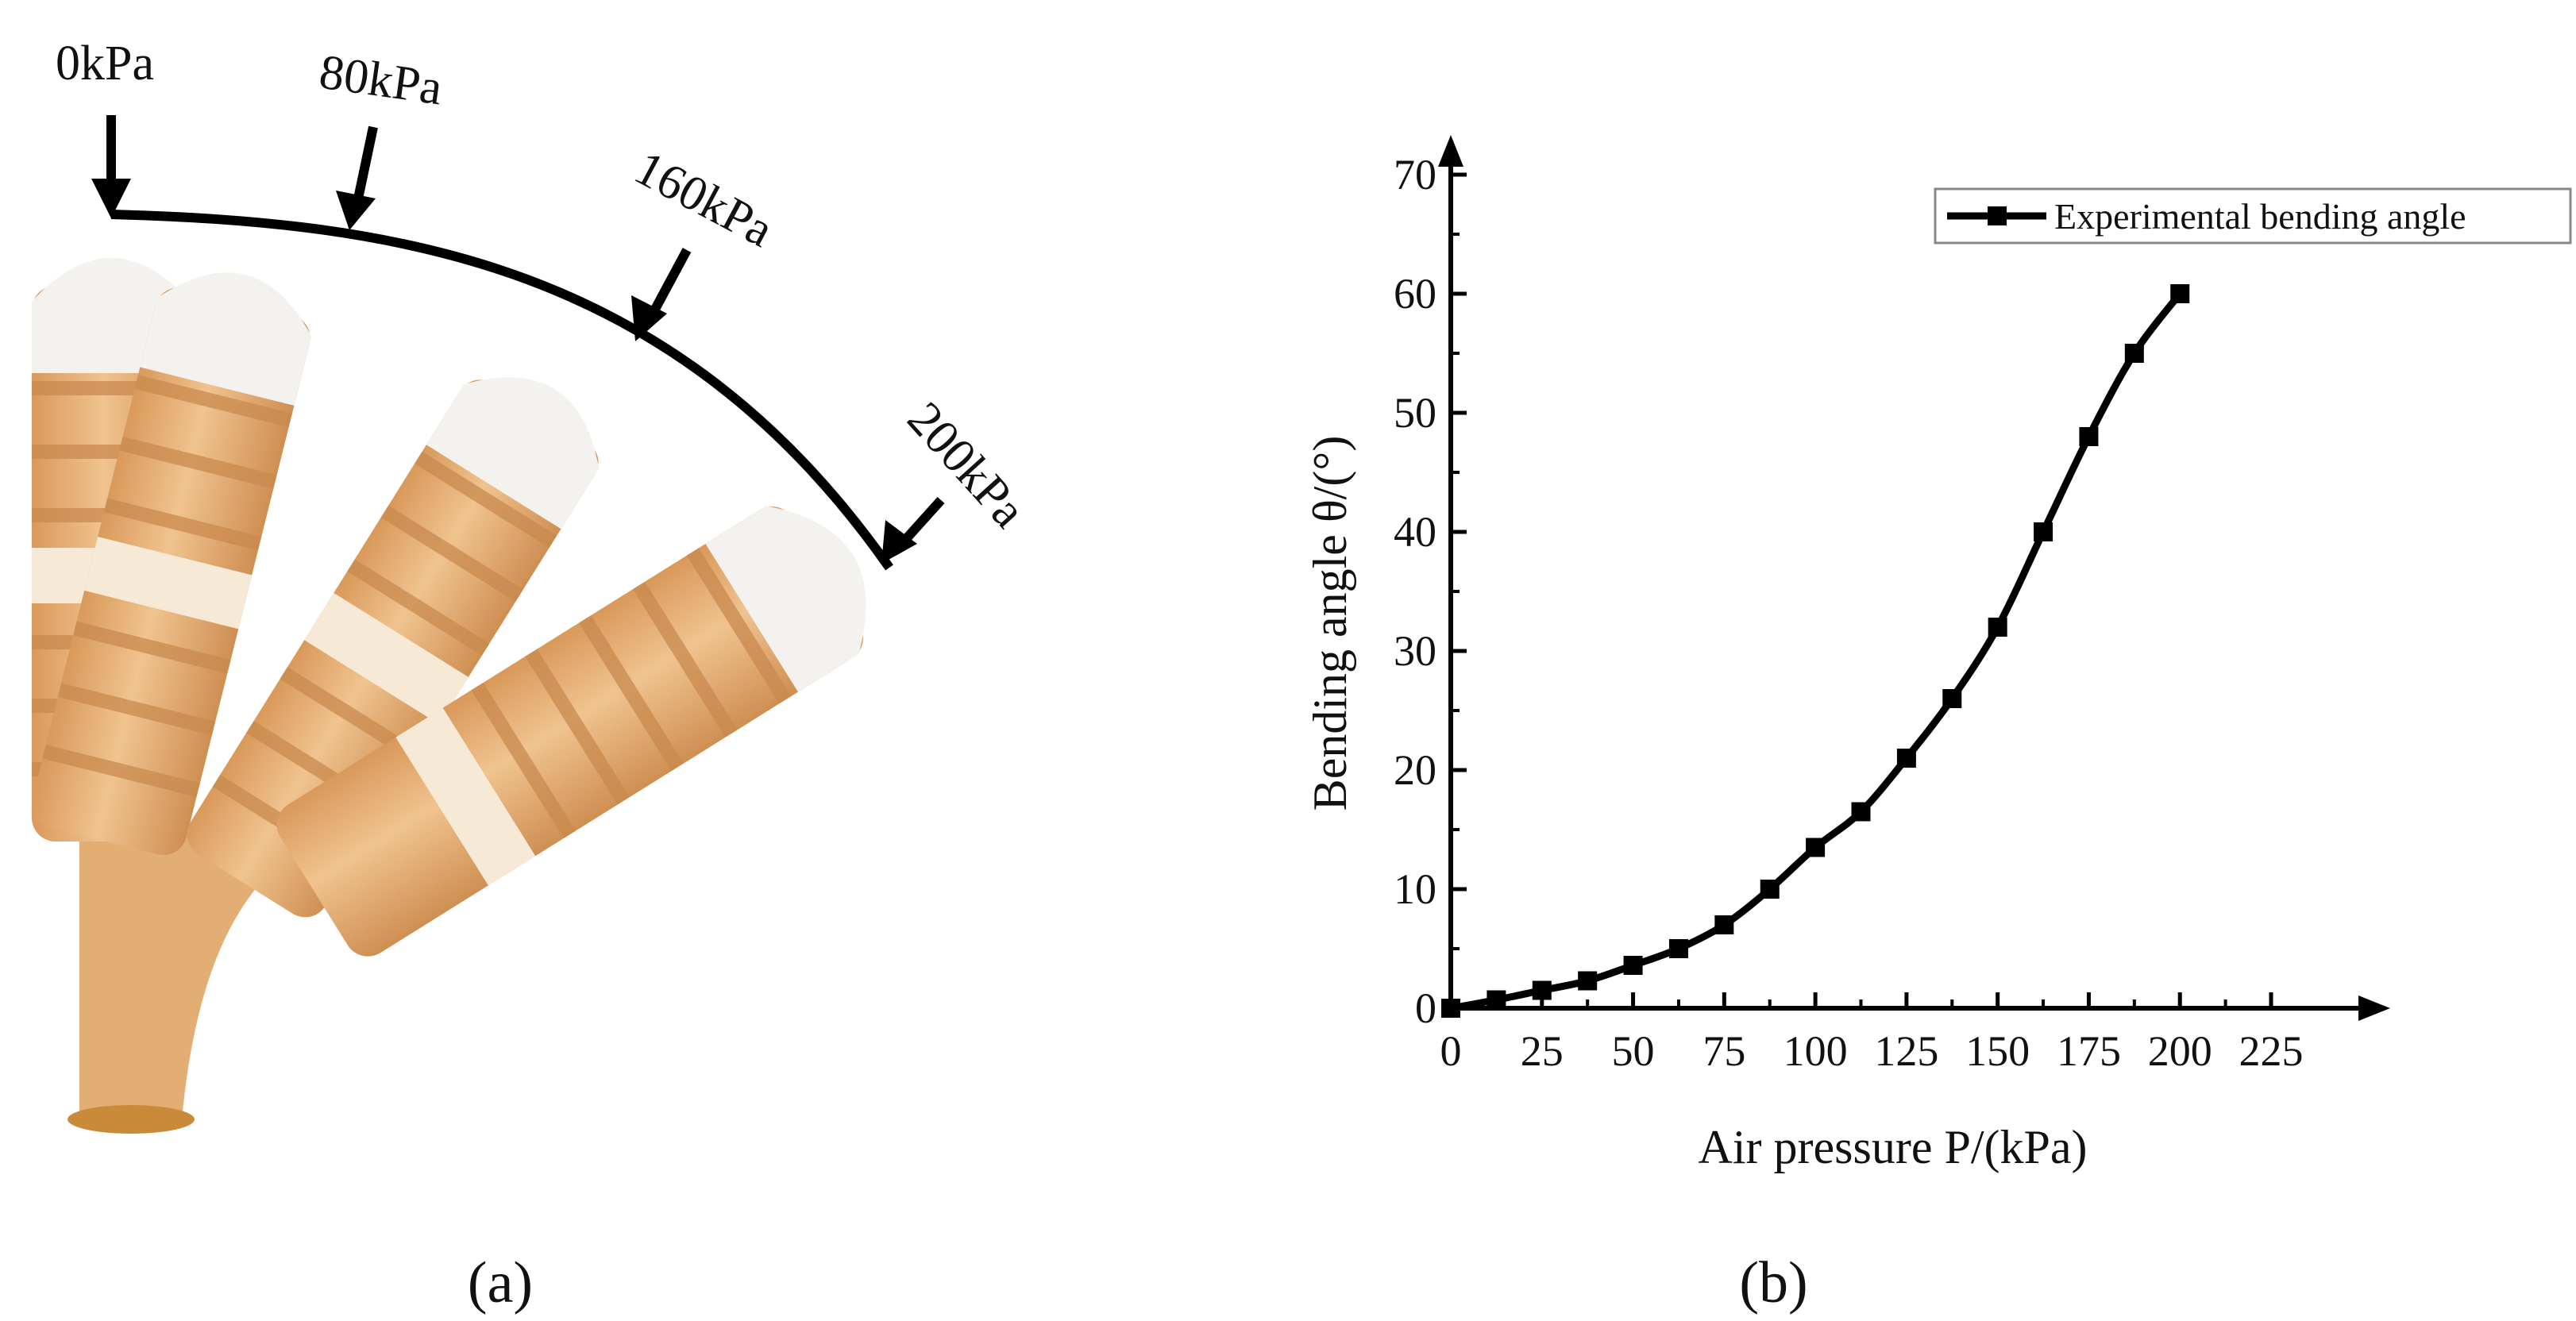  Describe the element at coordinates (1542, 1051) in the screenshot. I see `x-tick-label: 25` at that location.